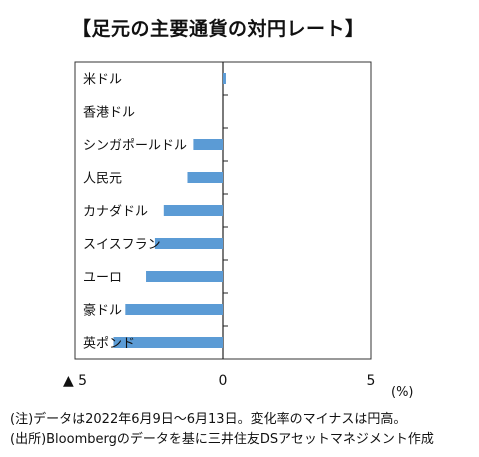 This screenshot has width=479, height=457. I want to click on x-axis-unit-label: (%), so click(402, 392).